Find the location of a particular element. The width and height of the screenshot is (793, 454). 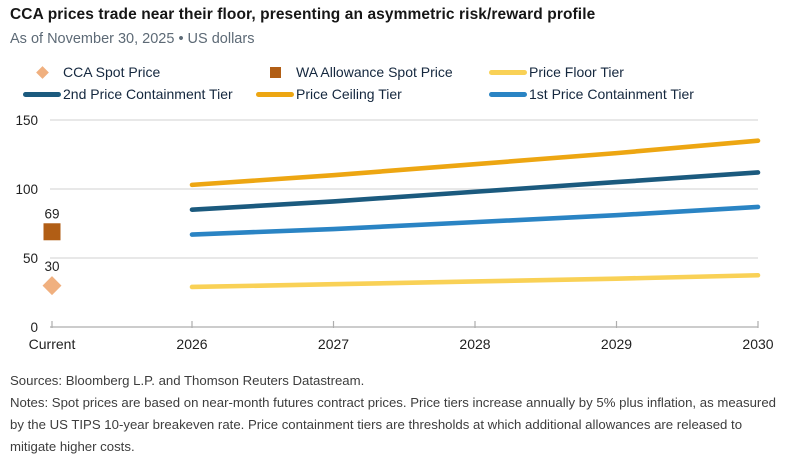

legend-item-cca-spot-price: CCA Spot Price is located at coordinates (139, 72).